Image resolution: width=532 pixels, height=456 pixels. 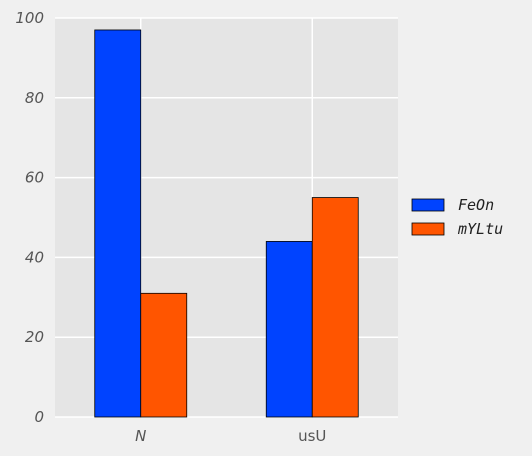 I want to click on bar-mYLtu-N, so click(x=164, y=355).